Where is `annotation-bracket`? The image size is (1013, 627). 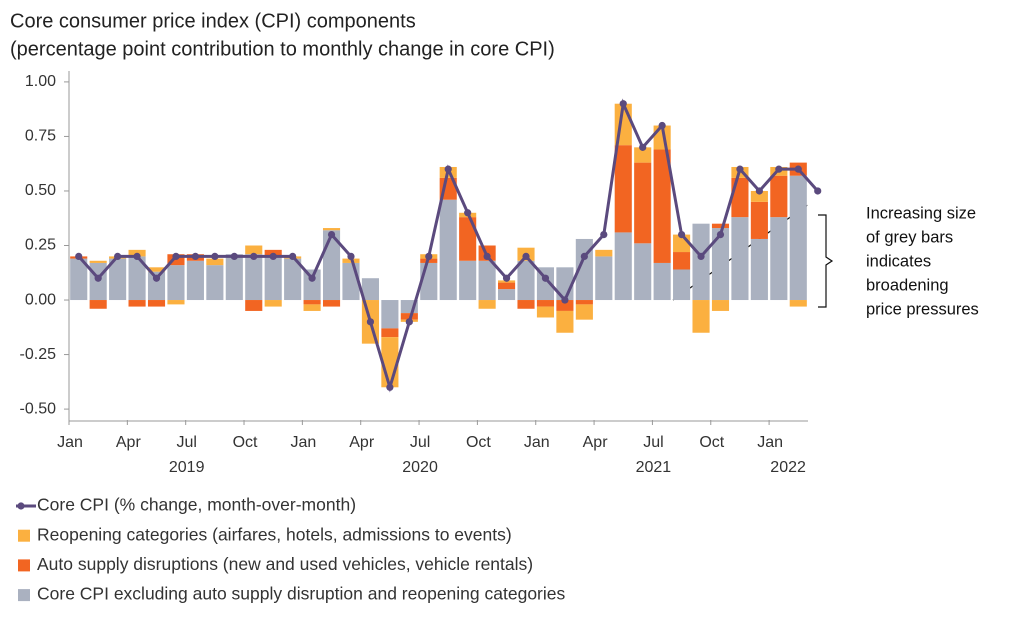
annotation-bracket is located at coordinates (826, 261).